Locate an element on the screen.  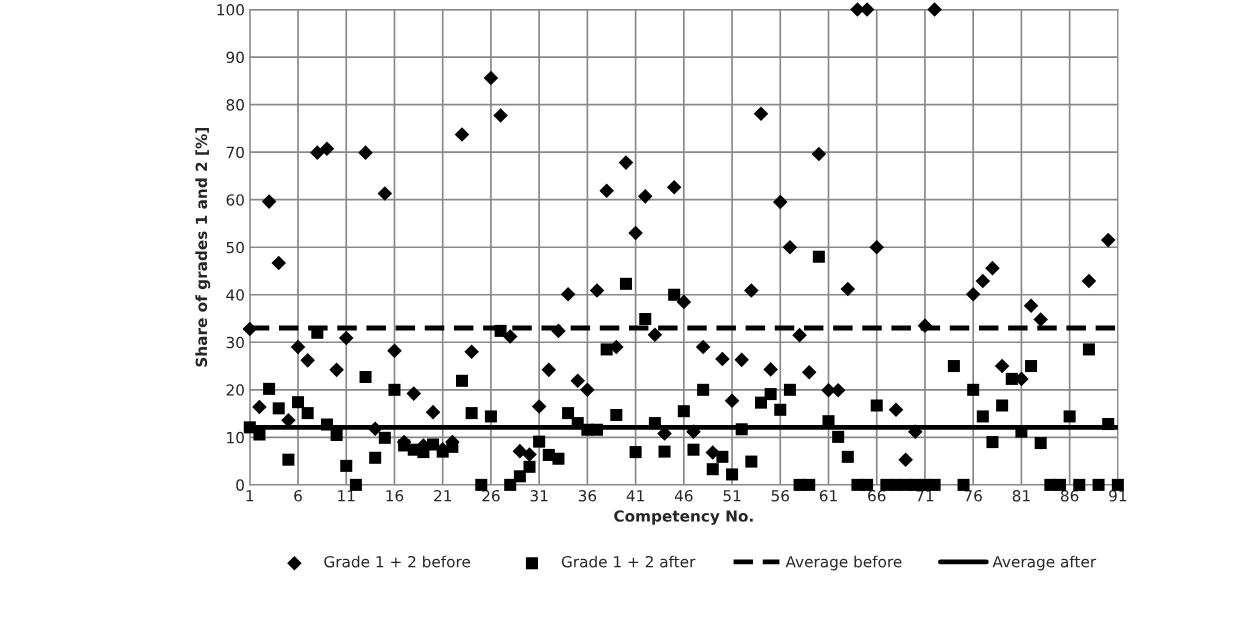
y-tick-label: 40 is located at coordinates (235, 295).